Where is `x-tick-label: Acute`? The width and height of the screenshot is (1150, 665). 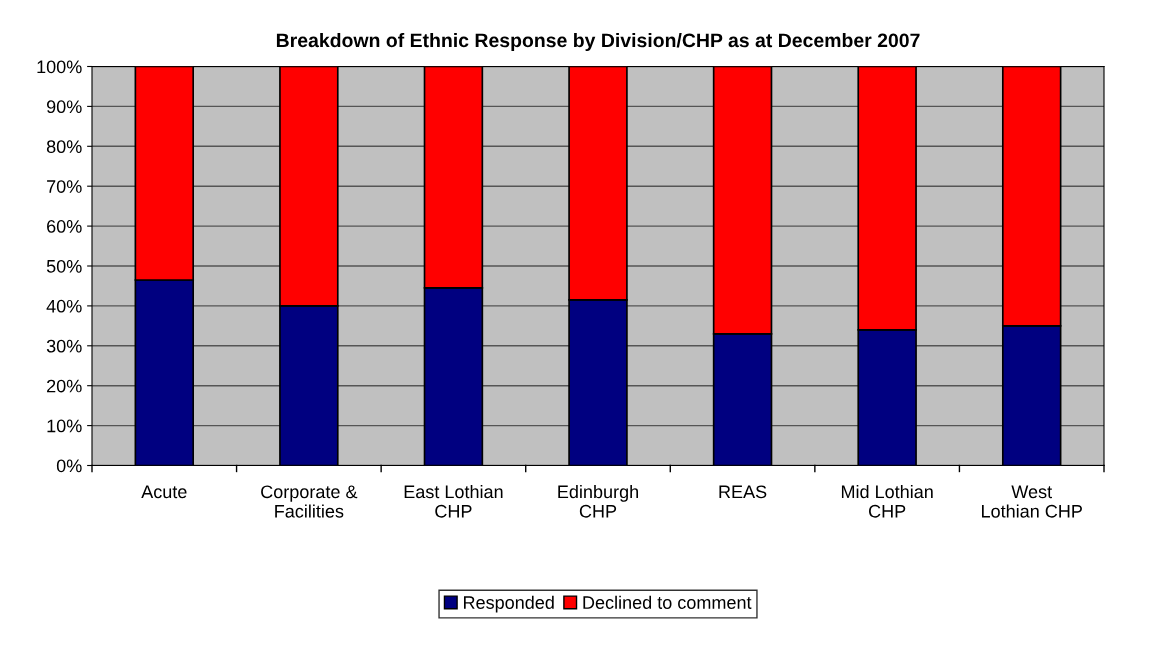
x-tick-label: Acute is located at coordinates (164, 492).